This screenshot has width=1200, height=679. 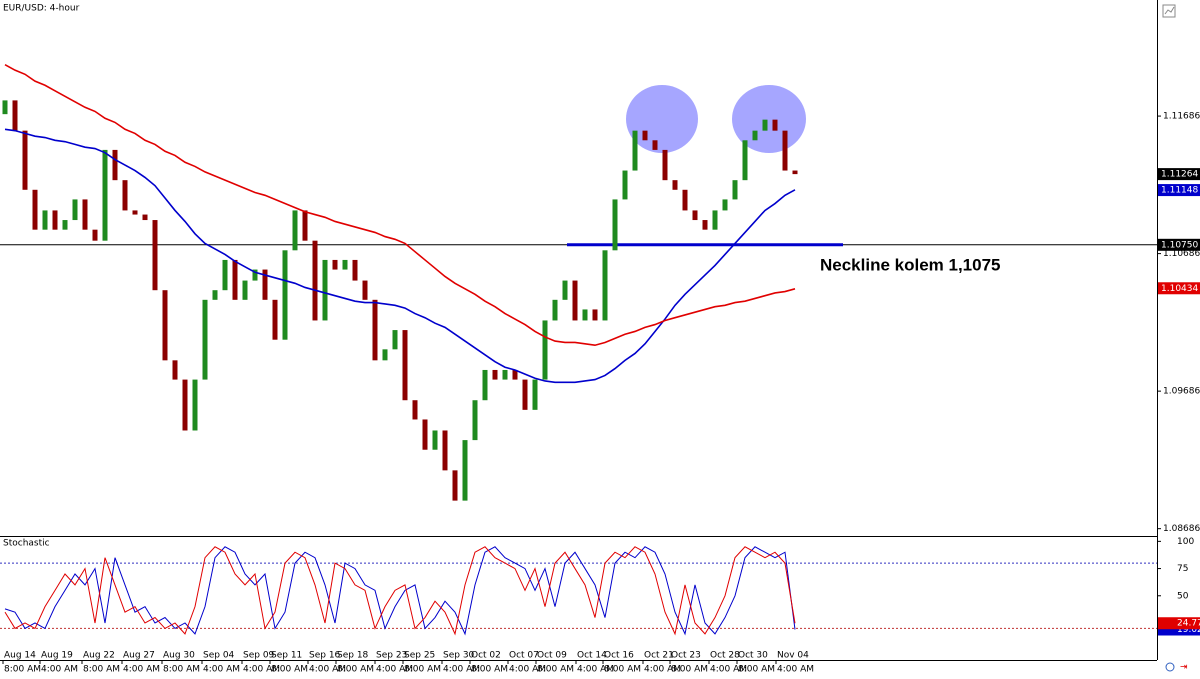 What do you see at coordinates (1185, 542) in the screenshot?
I see `y-tick-label: 100` at bounding box center [1185, 542].